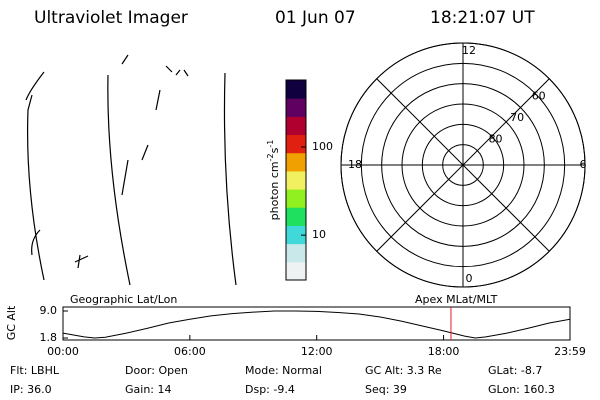 Image resolution: width=600 pixels, height=400 pixels. What do you see at coordinates (49, 310) in the screenshot?
I see `y-tick-label: 9.0` at bounding box center [49, 310].